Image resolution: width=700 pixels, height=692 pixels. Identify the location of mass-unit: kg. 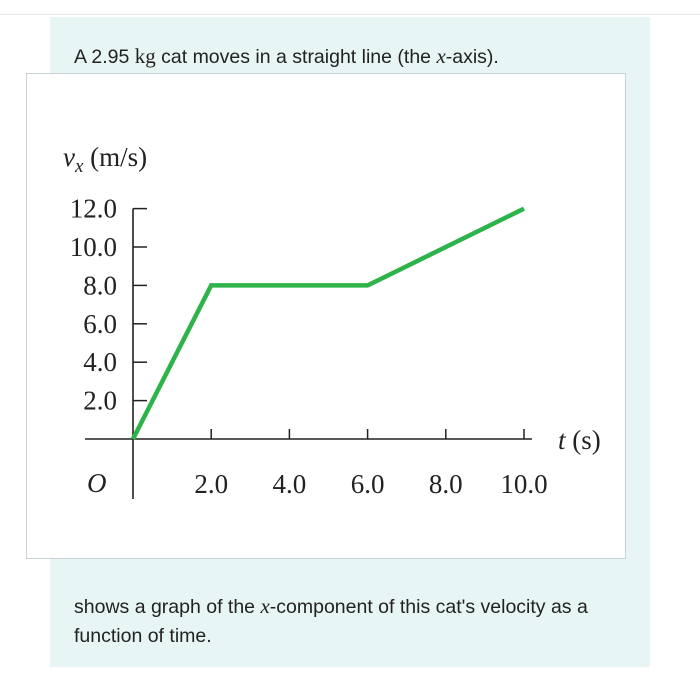
(145, 56).